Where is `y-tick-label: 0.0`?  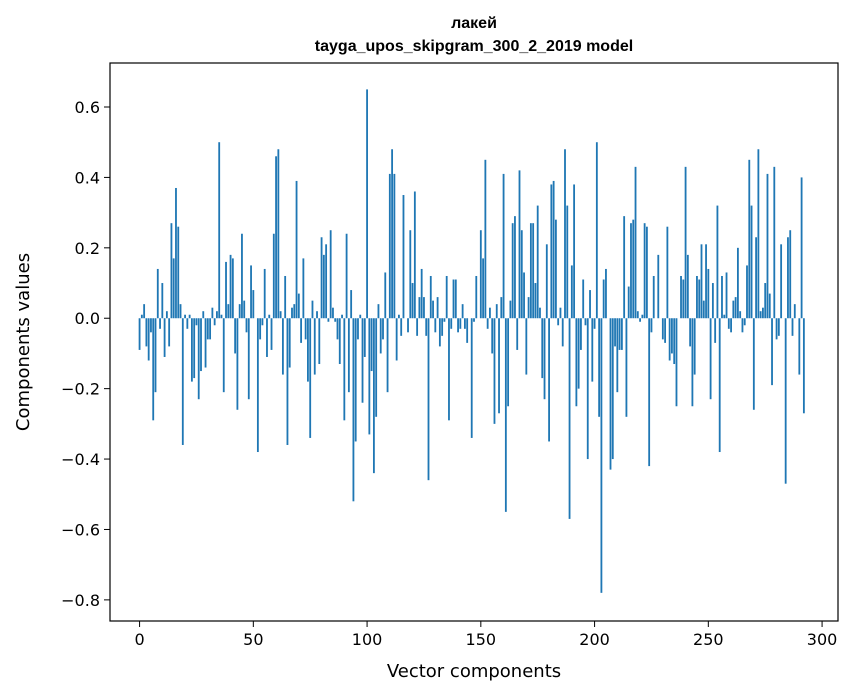 y-tick-label: 0.0 is located at coordinates (87, 318).